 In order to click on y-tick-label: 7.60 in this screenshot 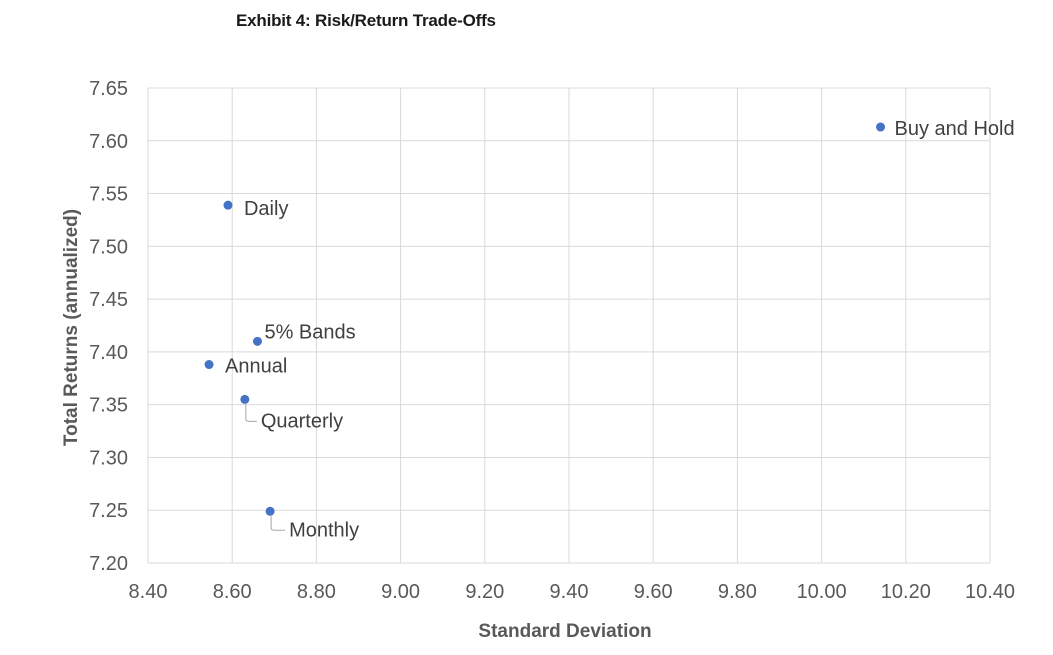, I will do `click(108, 142)`.